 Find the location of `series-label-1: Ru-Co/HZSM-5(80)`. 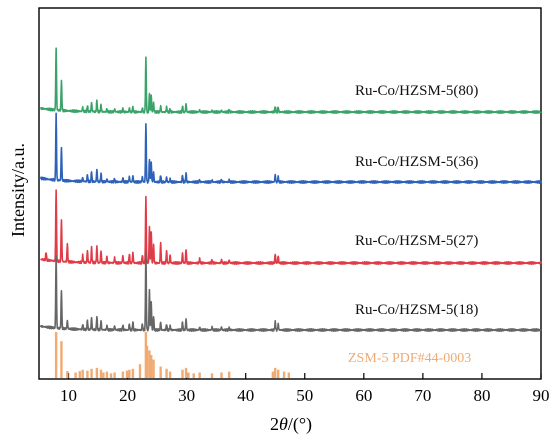

series-label-1: Ru-Co/HZSM-5(80) is located at coordinates (416, 91).